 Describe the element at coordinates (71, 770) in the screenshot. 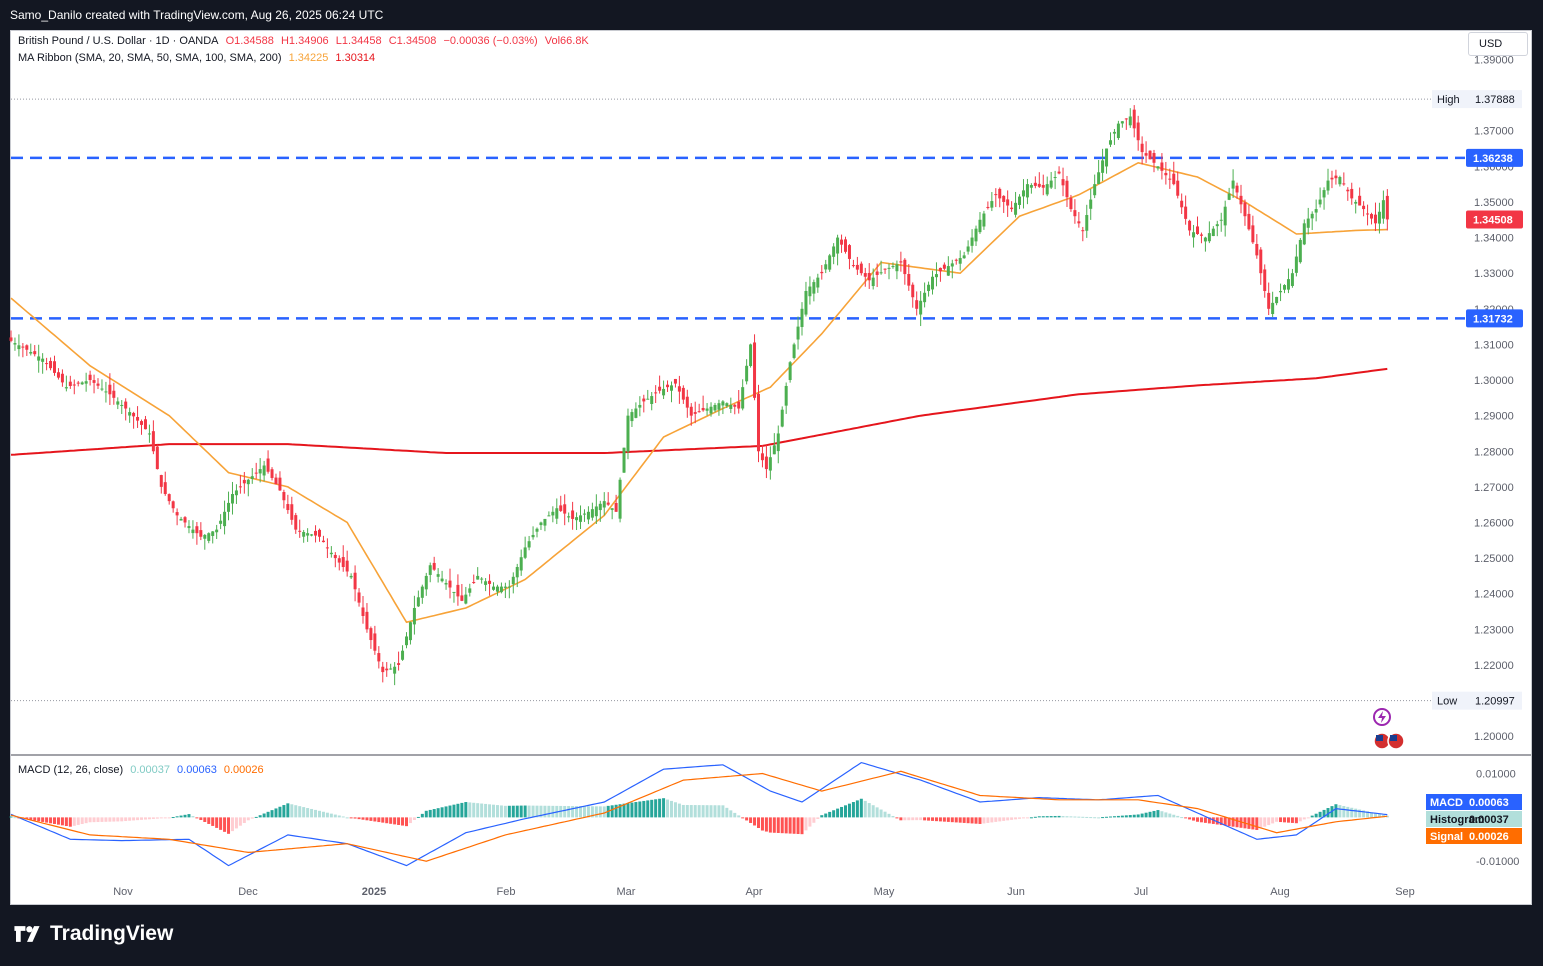

I see `macd-label: MACD (12, 26, close)` at that location.